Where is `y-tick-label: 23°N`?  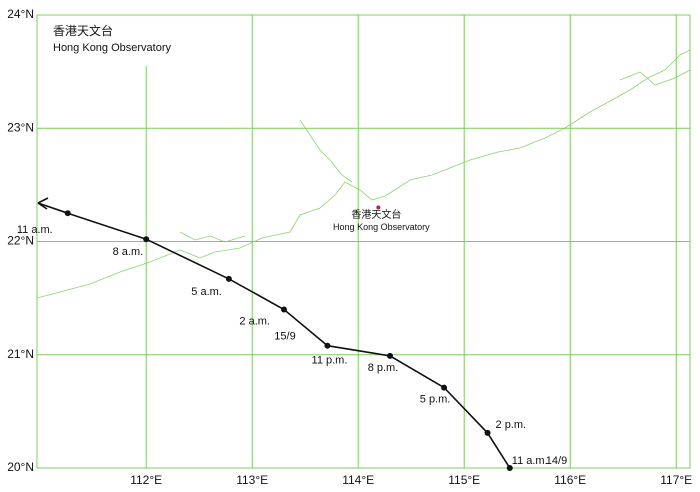
y-tick-label: 23°N is located at coordinates (20, 127).